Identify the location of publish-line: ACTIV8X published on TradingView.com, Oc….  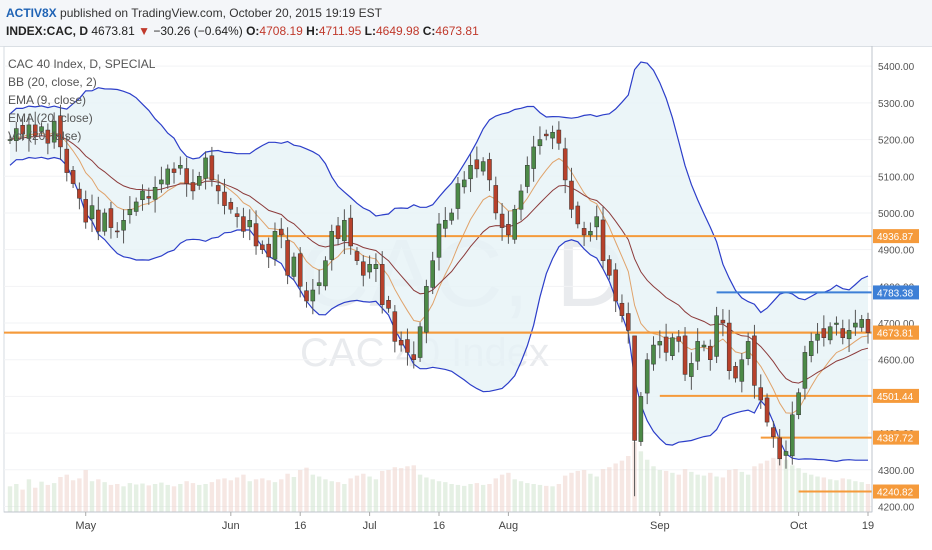
(194, 13).